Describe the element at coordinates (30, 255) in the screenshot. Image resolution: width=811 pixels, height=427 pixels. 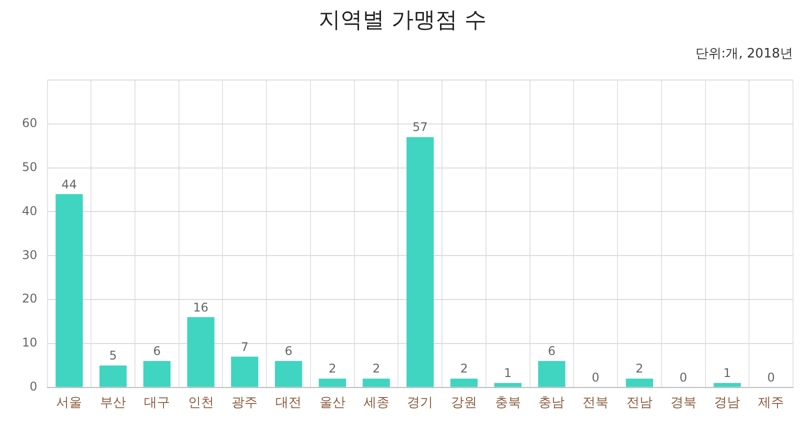
I see `y-tick-label: 30` at that location.